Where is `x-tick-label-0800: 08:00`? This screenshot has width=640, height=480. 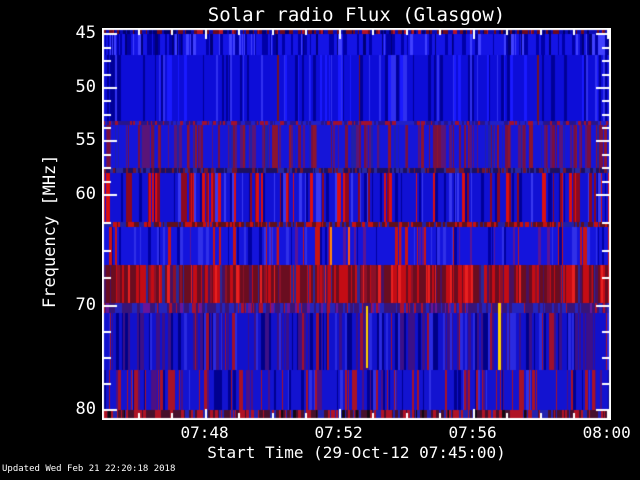
x-tick-label-0800: 08:00 is located at coordinates (606, 432).